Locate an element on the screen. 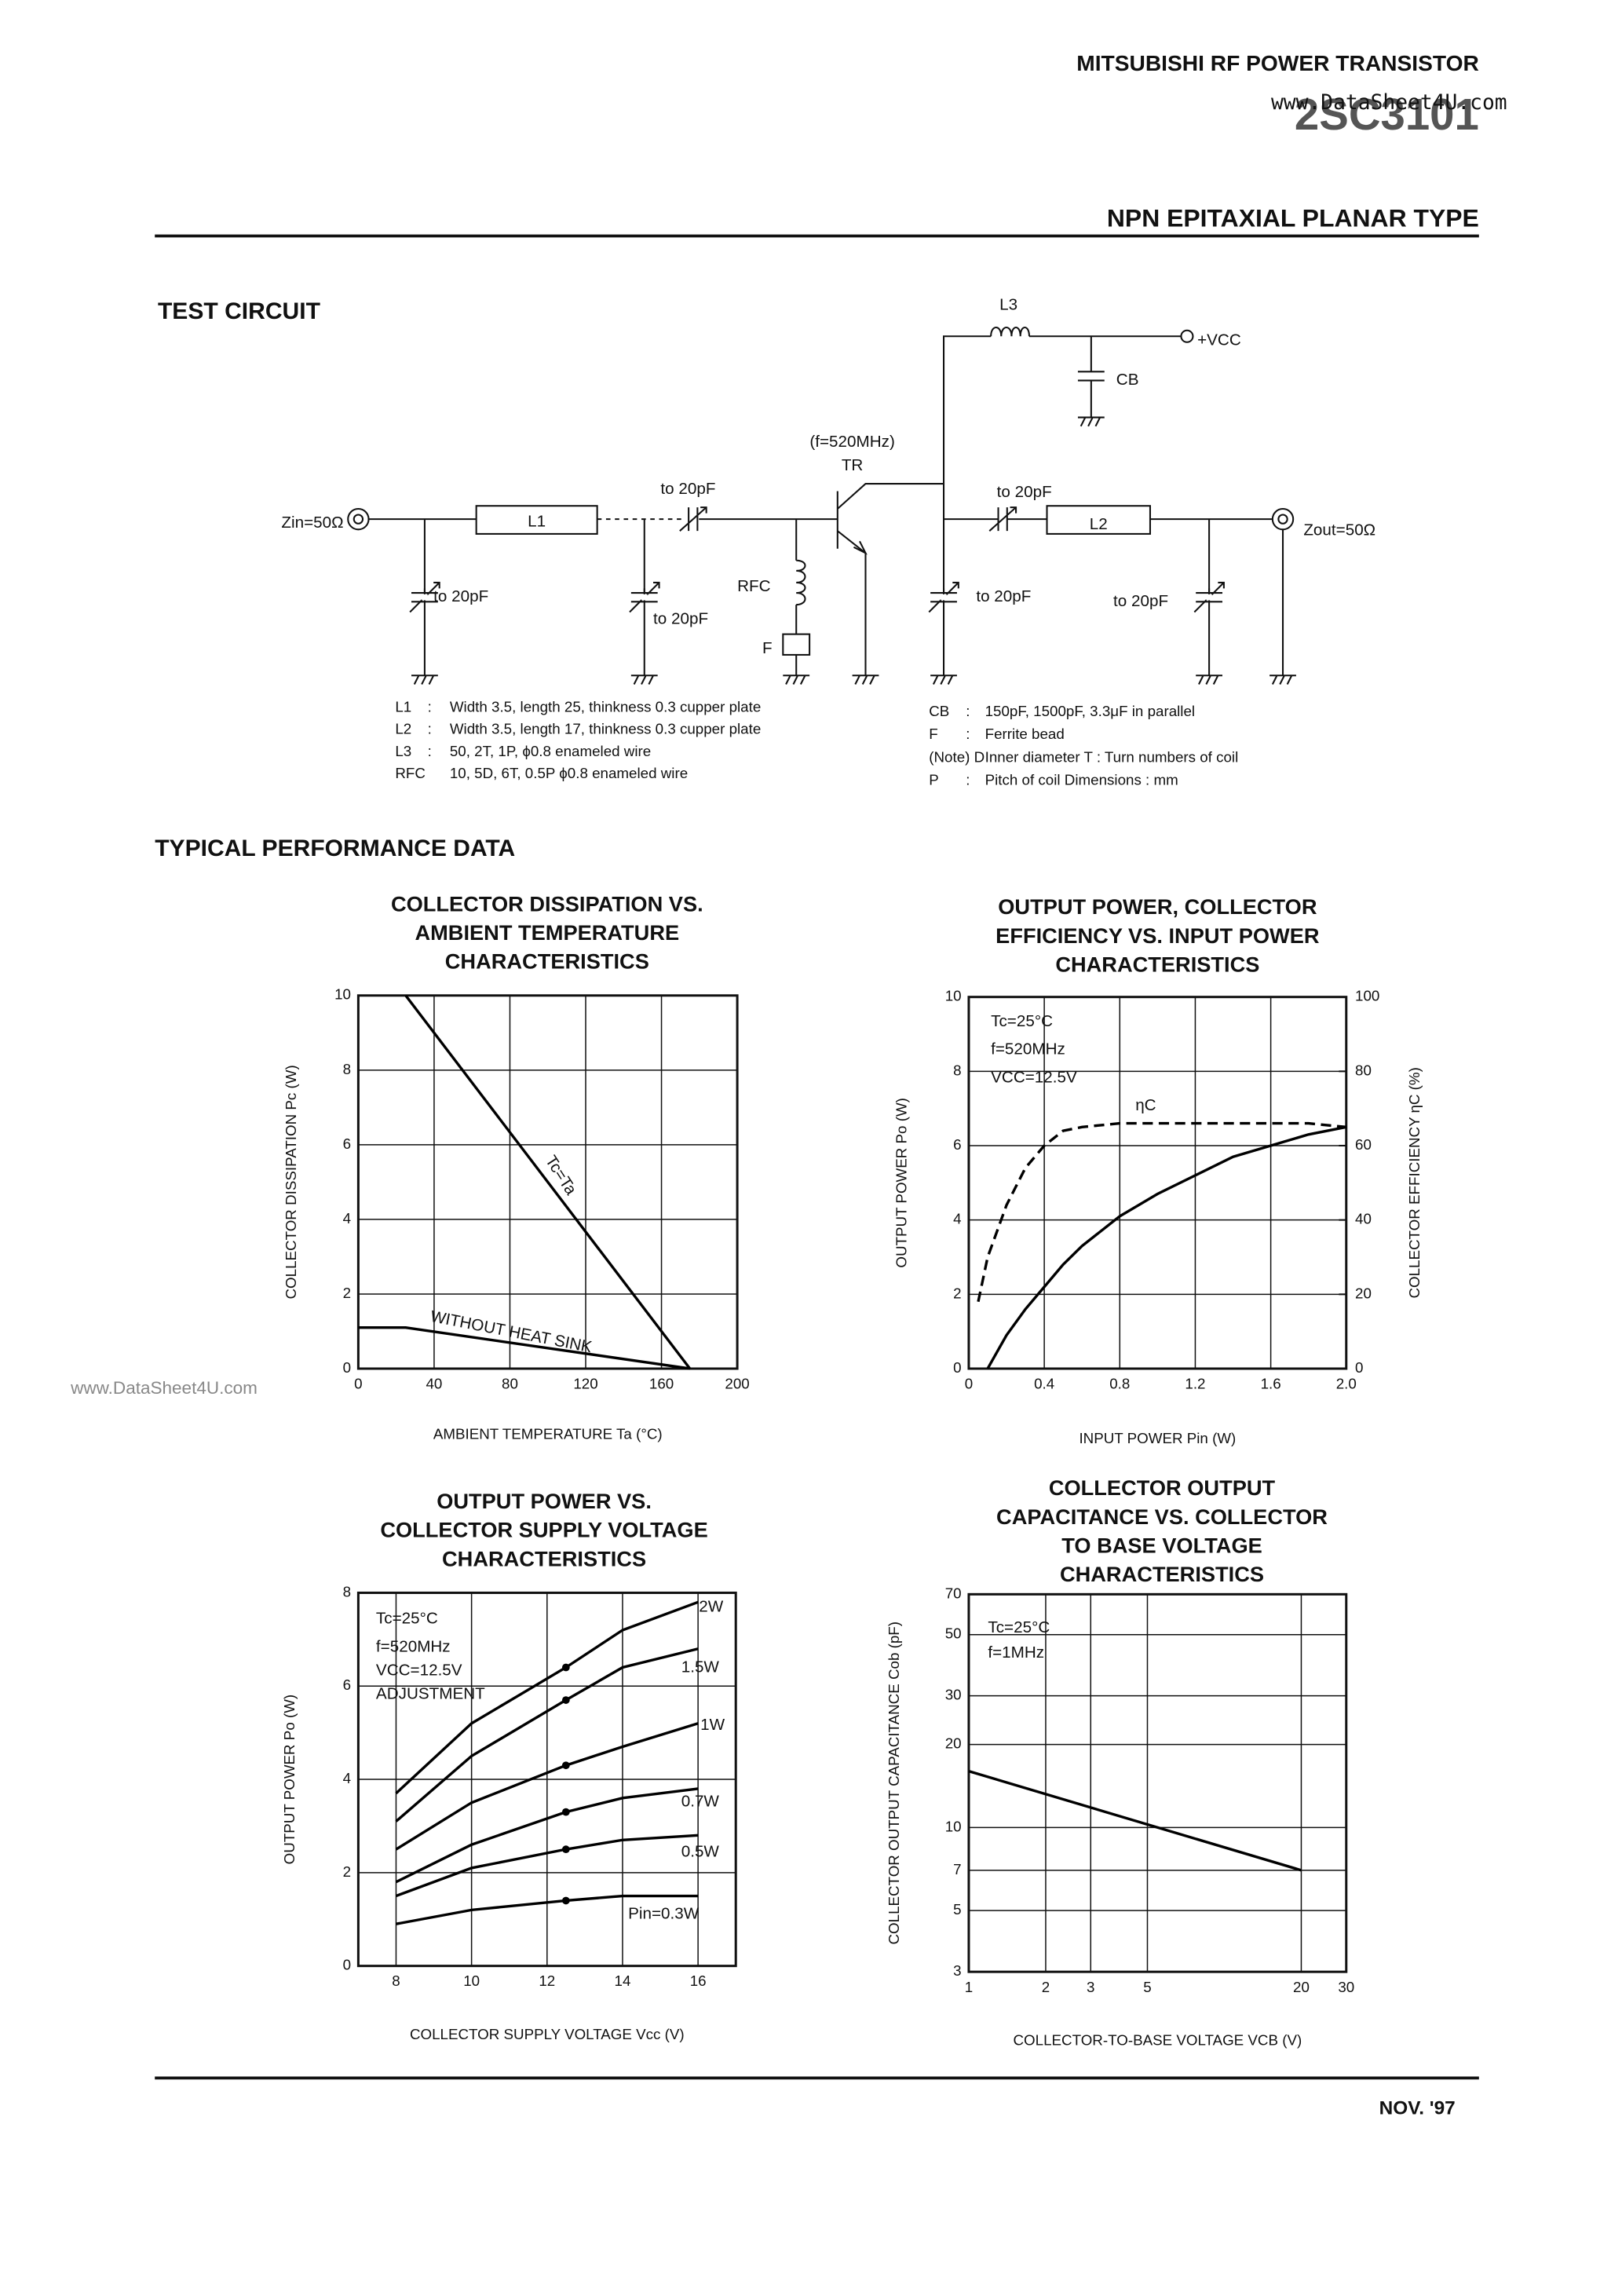 The width and height of the screenshot is (1622, 2296). y-tick-label: 30 is located at coordinates (953, 1695).